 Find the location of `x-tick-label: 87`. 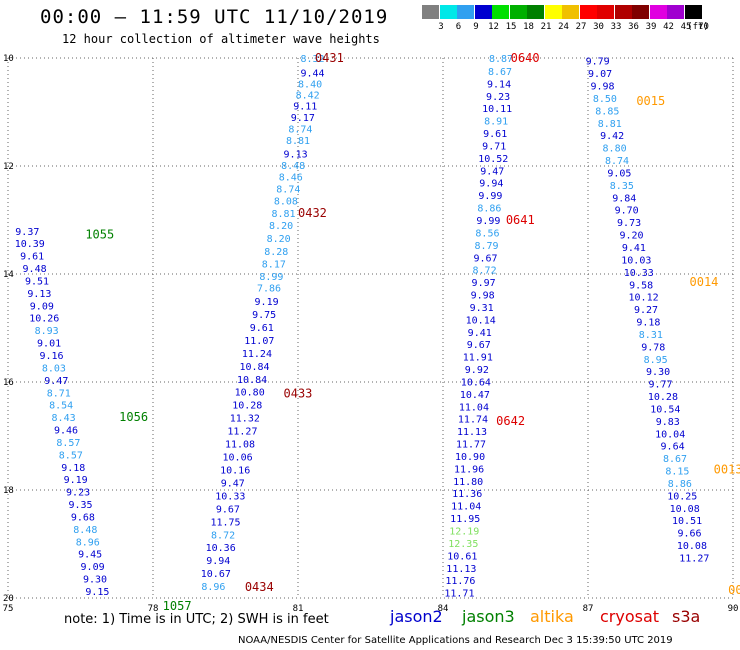

x-tick-label: 87 is located at coordinates (588, 609).